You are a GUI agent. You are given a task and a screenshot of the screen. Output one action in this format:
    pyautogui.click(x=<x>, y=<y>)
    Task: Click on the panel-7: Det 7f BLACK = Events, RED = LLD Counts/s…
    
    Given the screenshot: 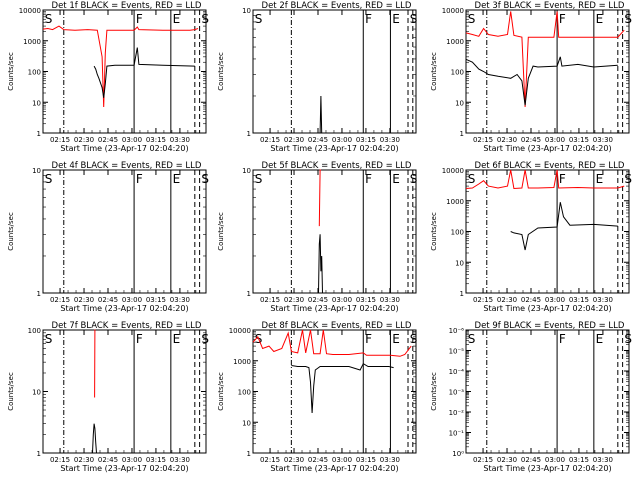 What is the action you would take?
    pyautogui.click(x=108, y=397)
    